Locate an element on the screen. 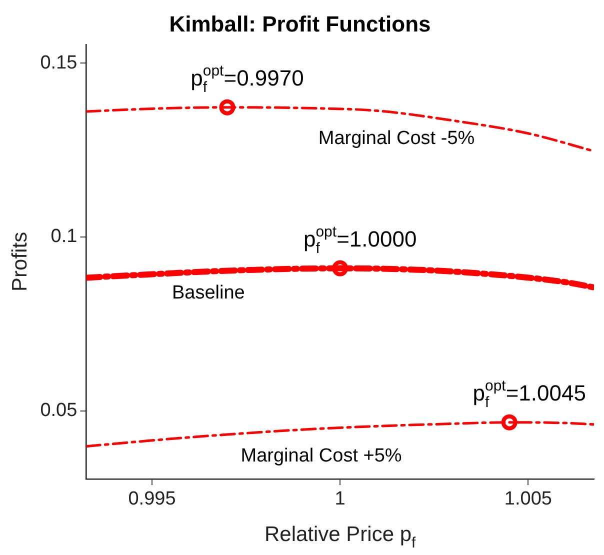  series-label: Marginal Cost +5% is located at coordinates (321, 456).